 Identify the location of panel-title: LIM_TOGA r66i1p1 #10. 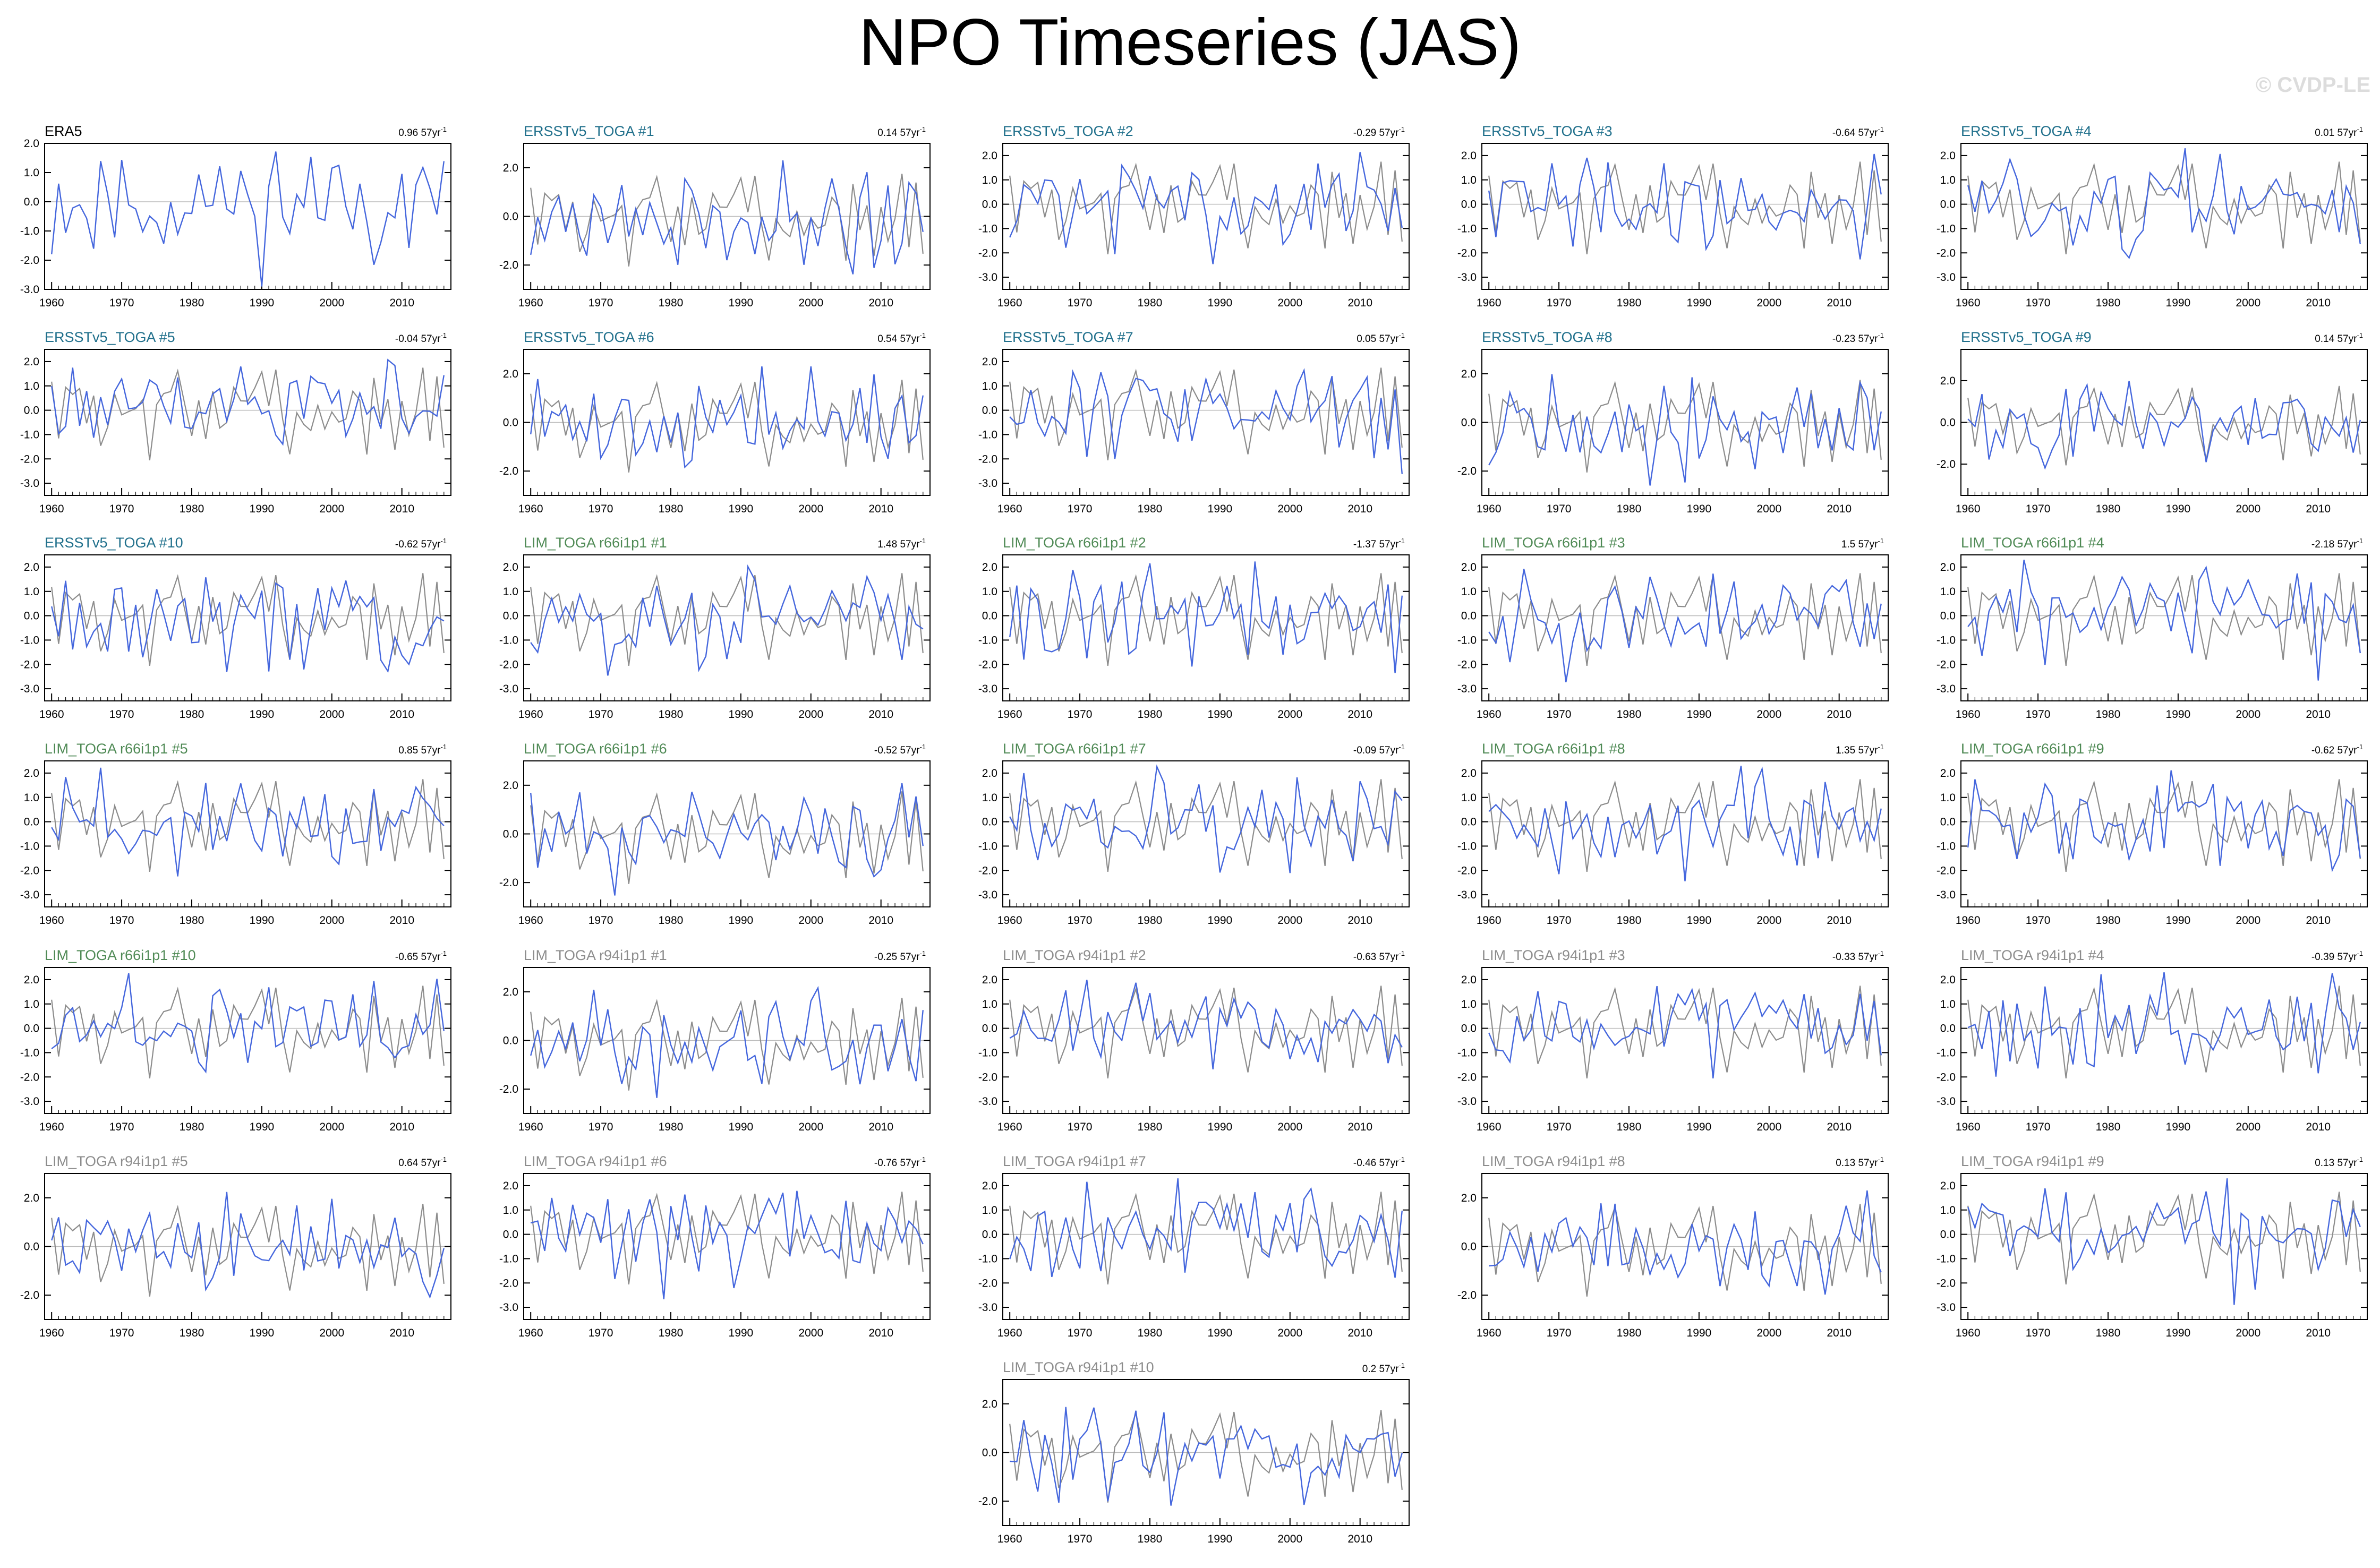
(120, 955).